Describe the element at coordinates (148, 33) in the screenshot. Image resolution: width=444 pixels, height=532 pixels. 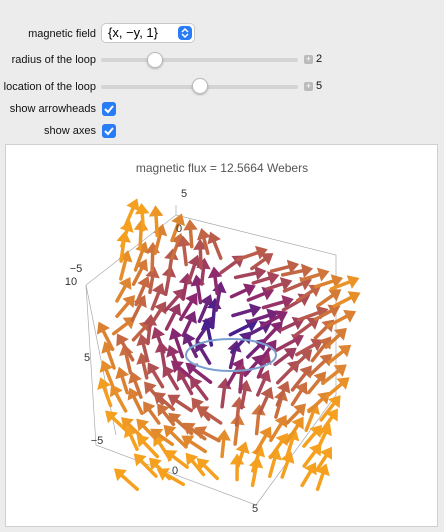
I see `field-popup: {x, −y, 1}` at that location.